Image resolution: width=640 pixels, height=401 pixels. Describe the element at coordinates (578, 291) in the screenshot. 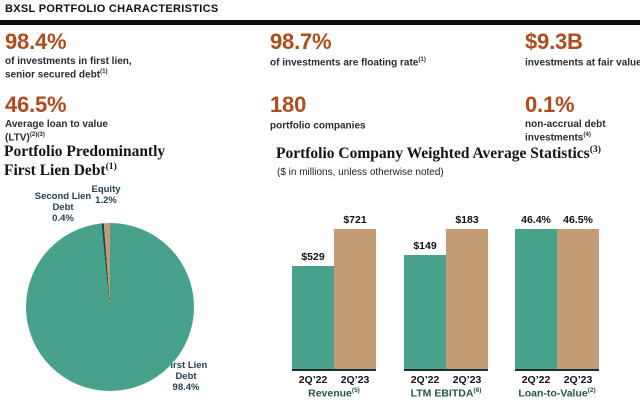

I see `bar-loan-to-value-2q23: 46.5%` at that location.